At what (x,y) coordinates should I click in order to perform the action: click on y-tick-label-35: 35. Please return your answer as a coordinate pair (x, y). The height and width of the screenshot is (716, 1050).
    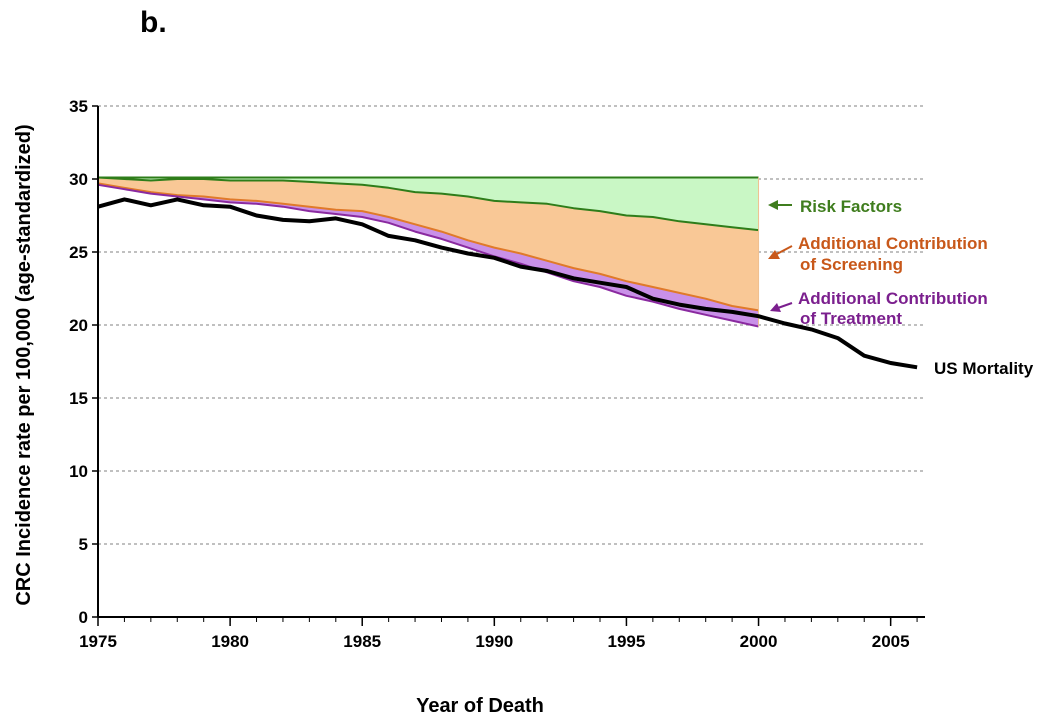
    Looking at the image, I should click on (78, 106).